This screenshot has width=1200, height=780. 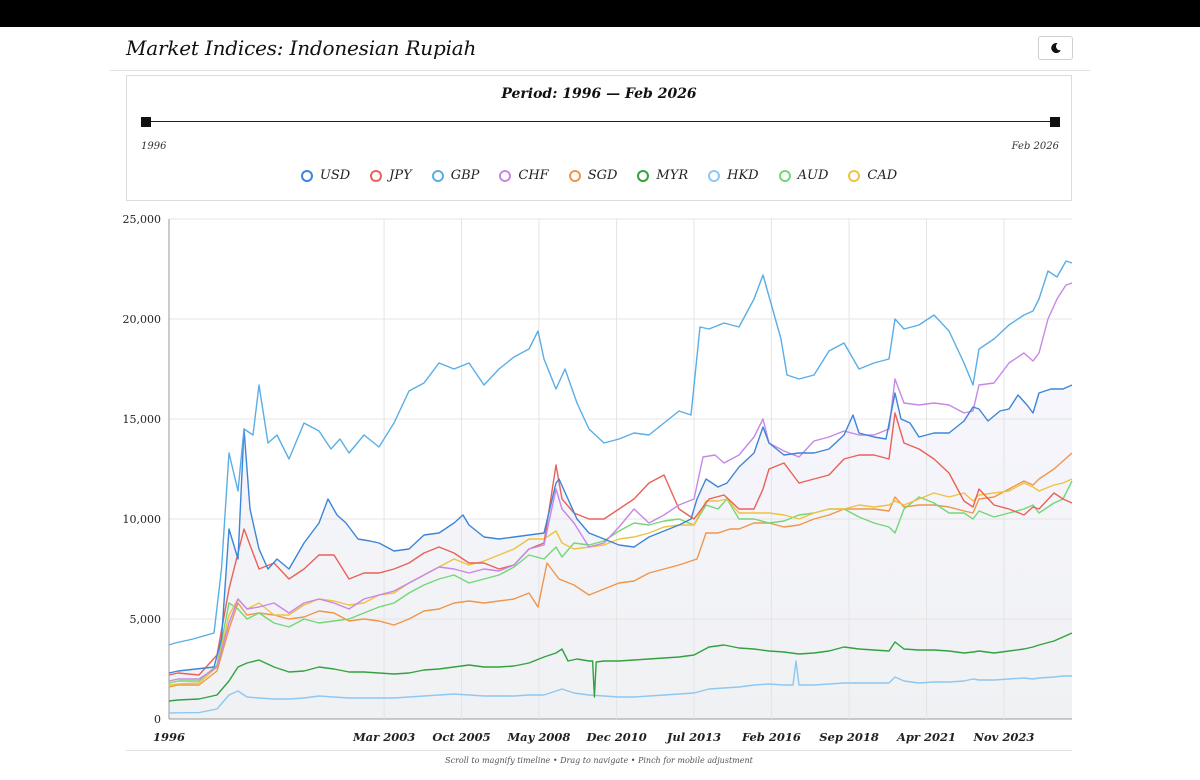 I want to click on legend-label: MYR, so click(x=672, y=175).